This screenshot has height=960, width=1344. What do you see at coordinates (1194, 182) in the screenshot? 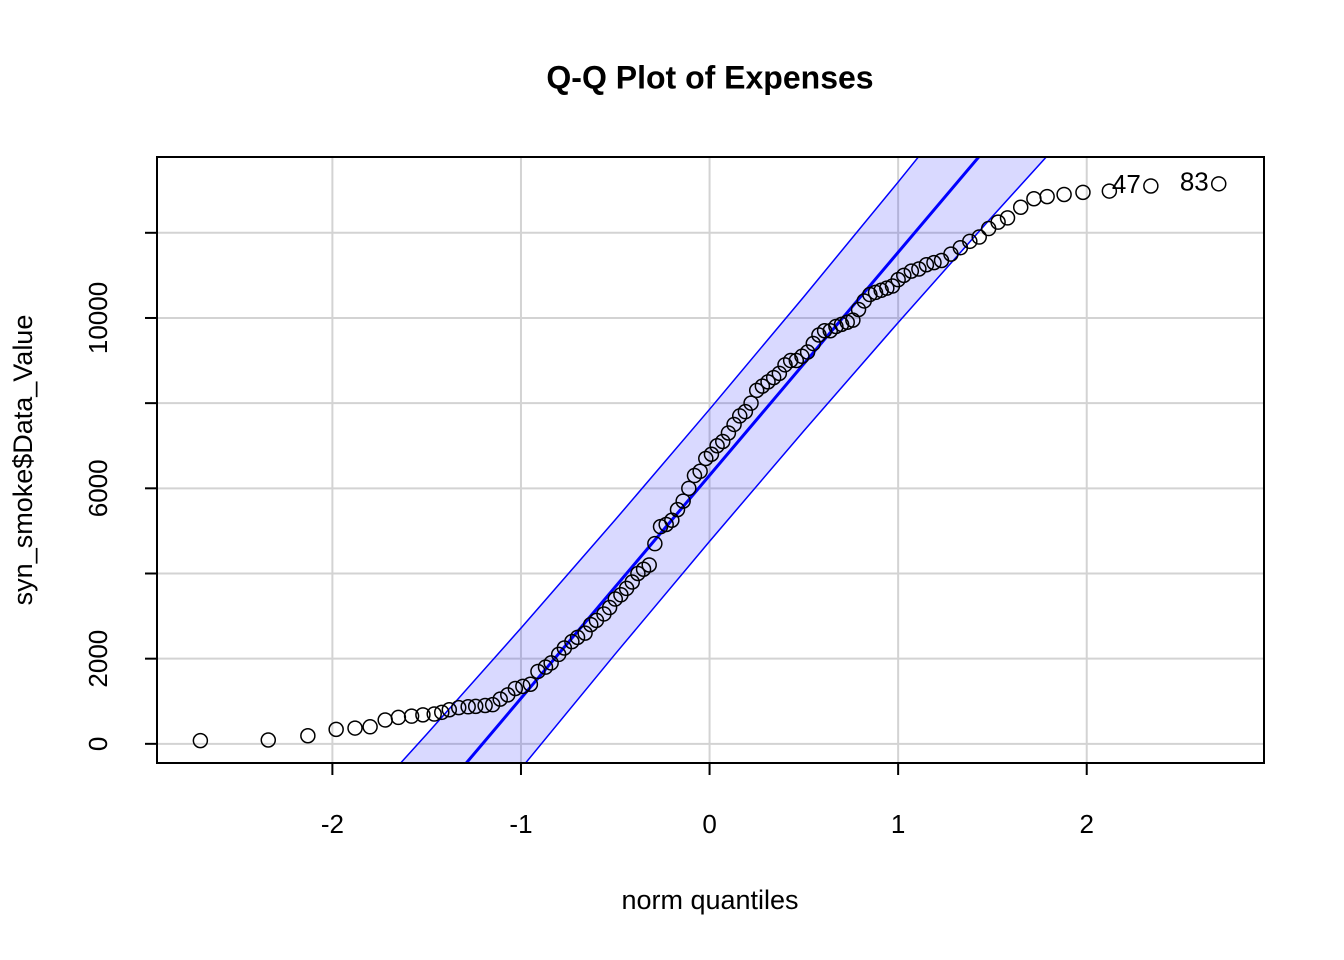
I see `point-label: 83` at bounding box center [1194, 182].